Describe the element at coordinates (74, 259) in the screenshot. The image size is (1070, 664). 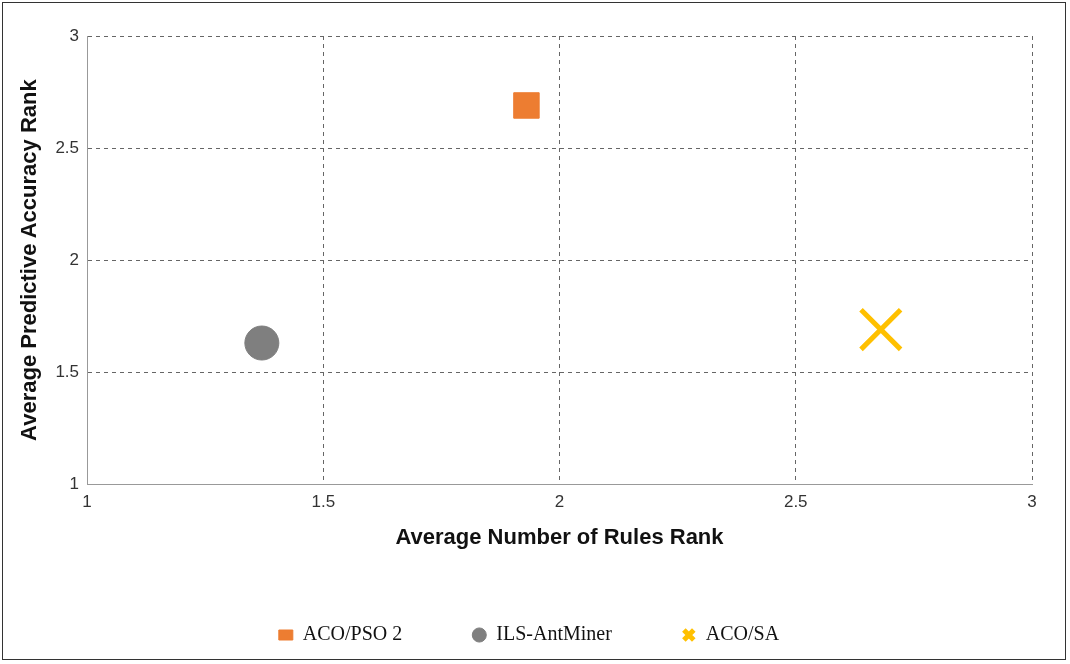
I see `y-tick-label: 2` at that location.